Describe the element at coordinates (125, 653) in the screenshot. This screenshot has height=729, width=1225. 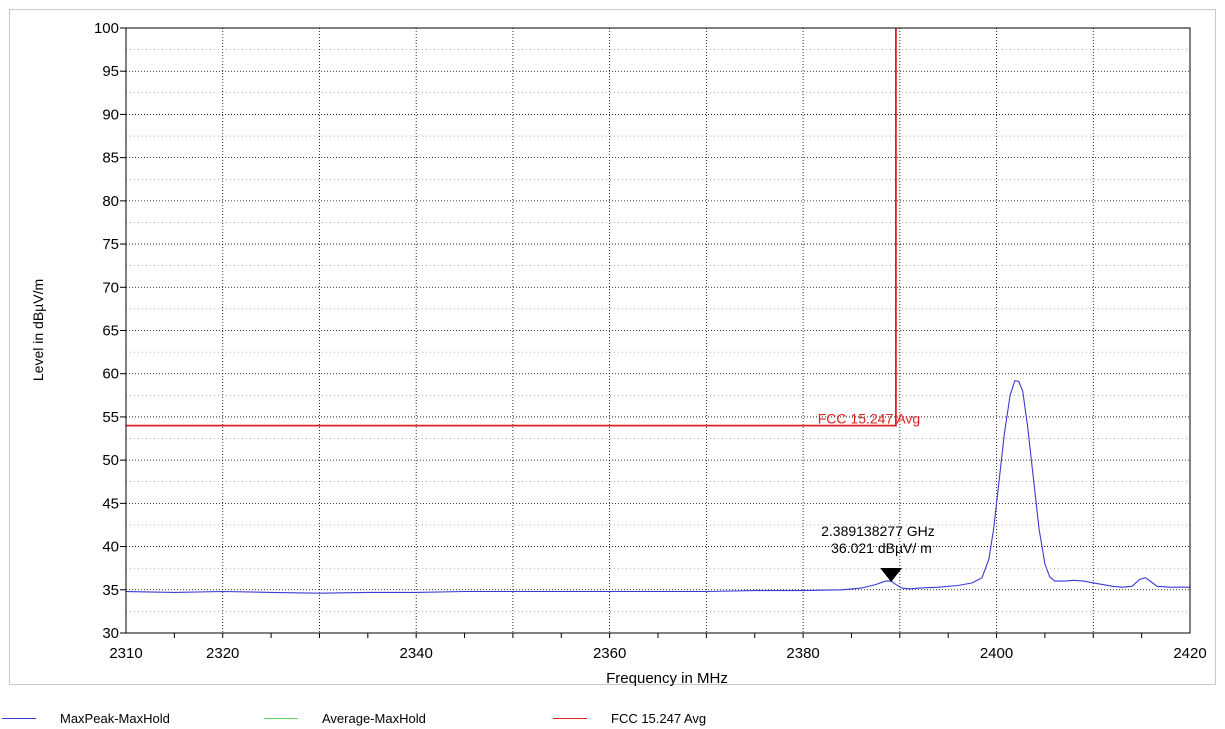
I see `x-tick-label: 2310` at that location.